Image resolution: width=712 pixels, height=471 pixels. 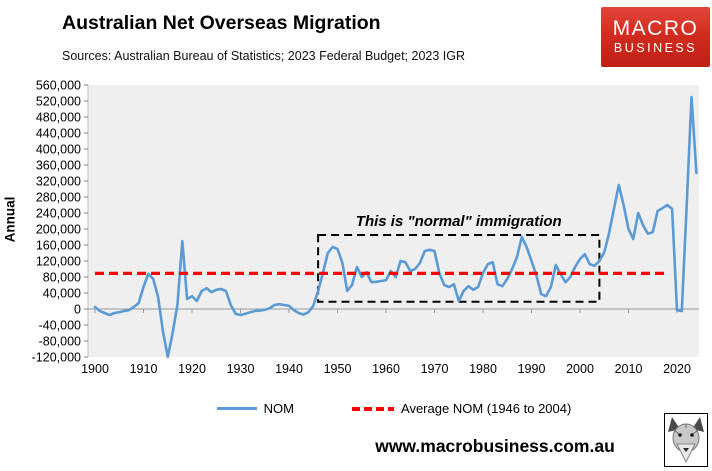 I want to click on y-tick-label: 240,000, so click(x=58, y=214).